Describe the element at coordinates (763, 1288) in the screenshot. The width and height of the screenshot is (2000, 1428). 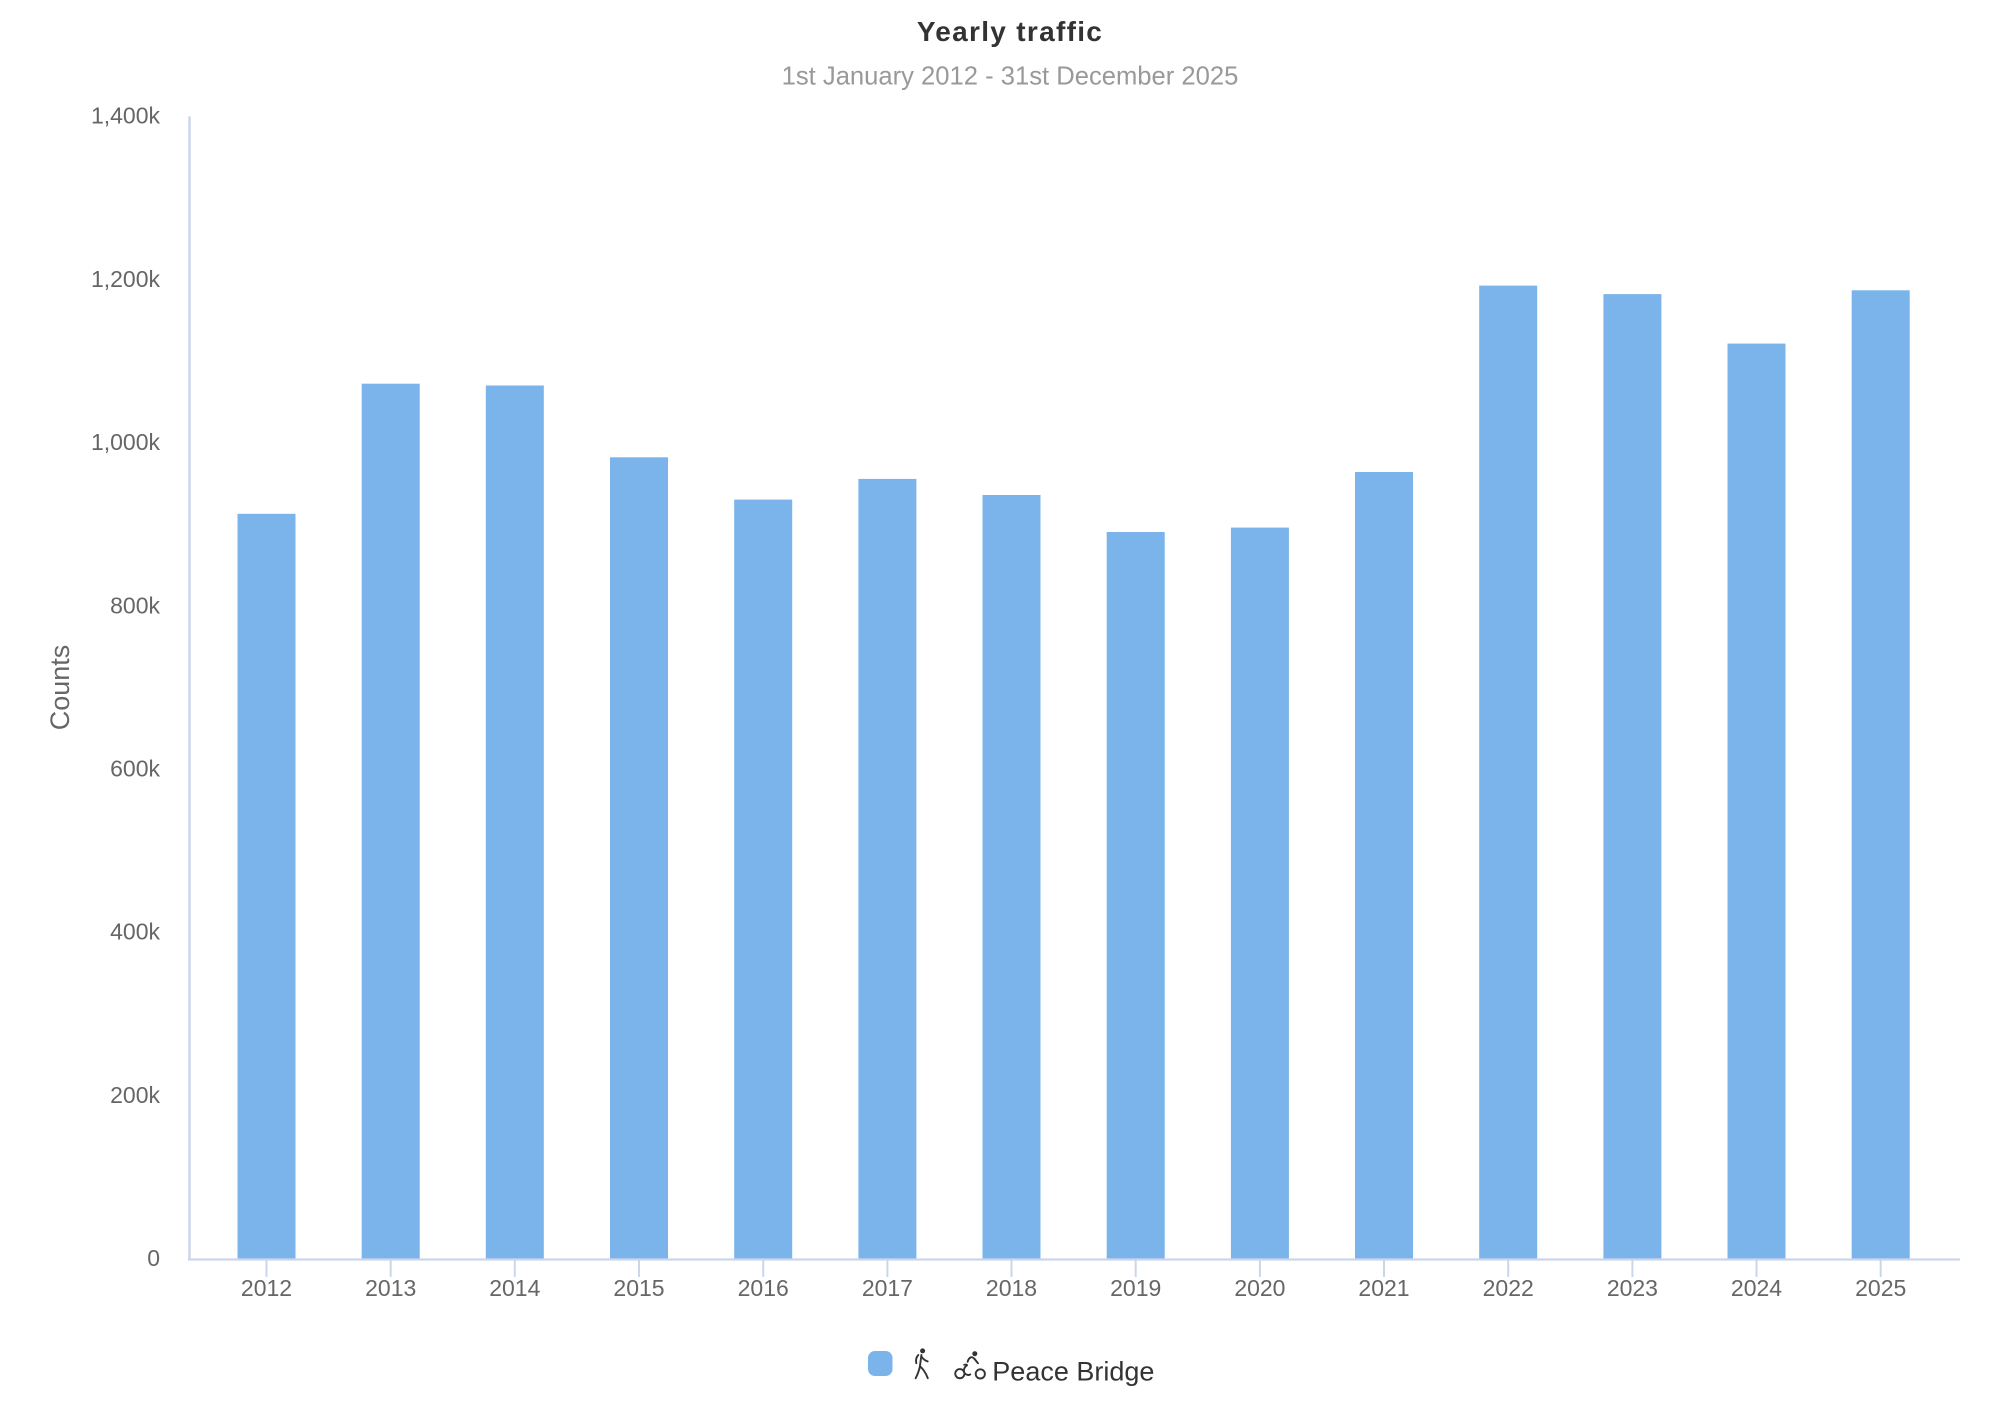
I see `svg-text: 2016` at that location.